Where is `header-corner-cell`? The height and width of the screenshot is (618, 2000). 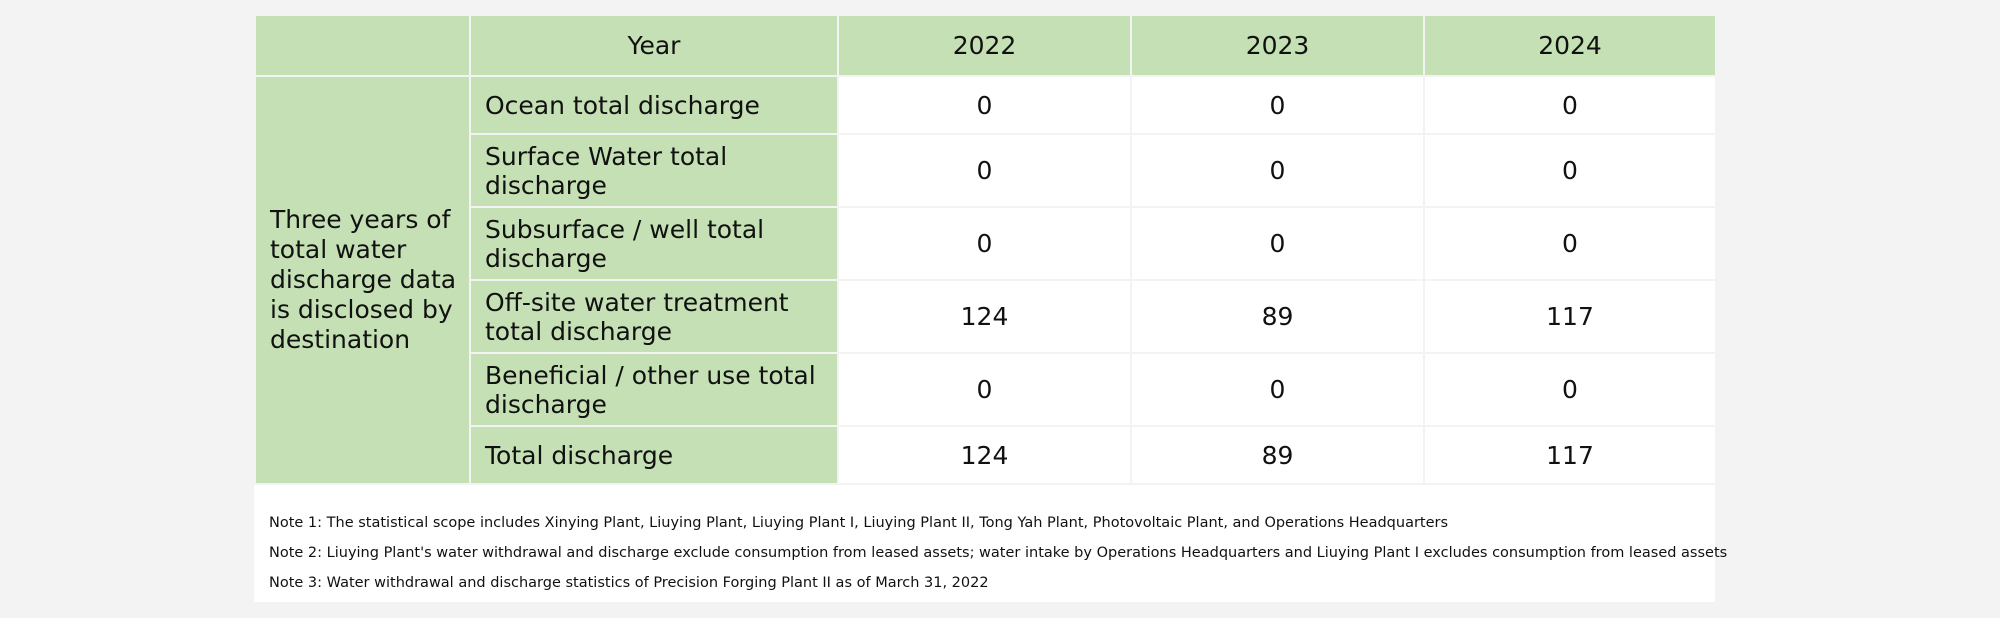 header-corner-cell is located at coordinates (362, 45).